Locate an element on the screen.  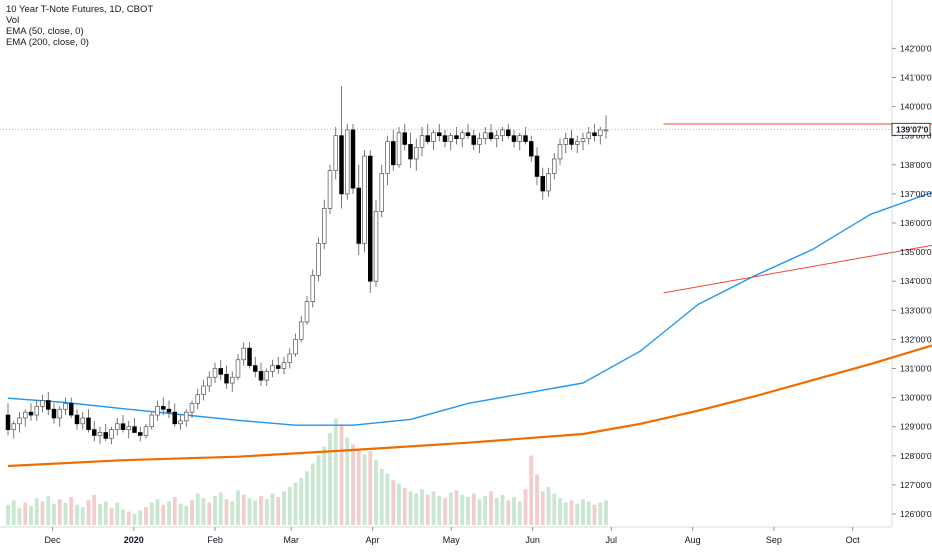
price-tick-label: 141'00'0 is located at coordinates (916, 78).